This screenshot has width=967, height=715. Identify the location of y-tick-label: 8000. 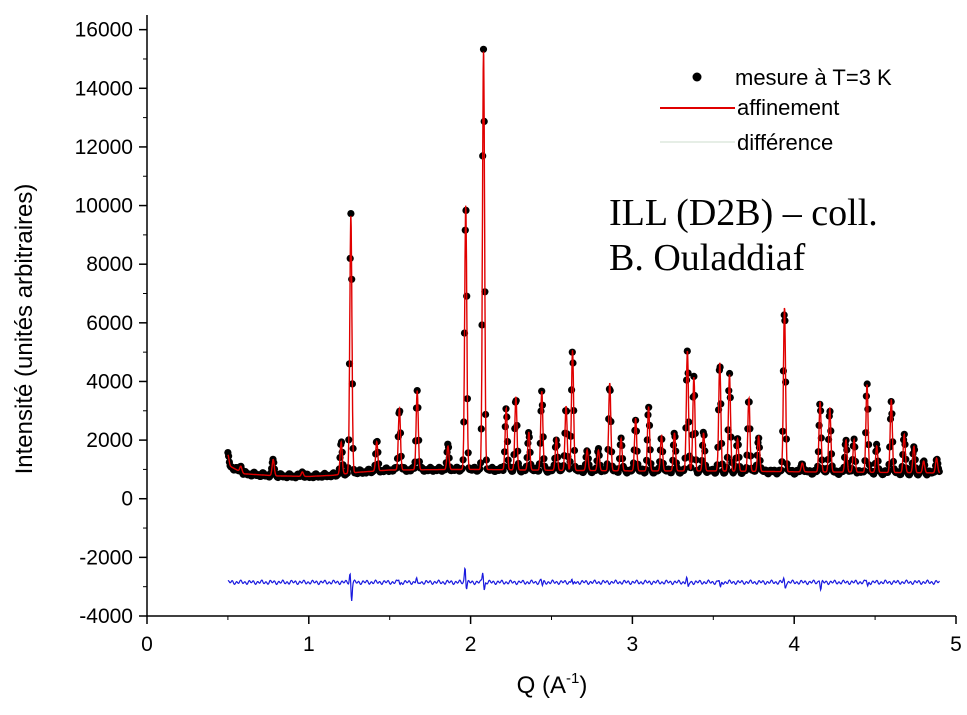
(109, 264).